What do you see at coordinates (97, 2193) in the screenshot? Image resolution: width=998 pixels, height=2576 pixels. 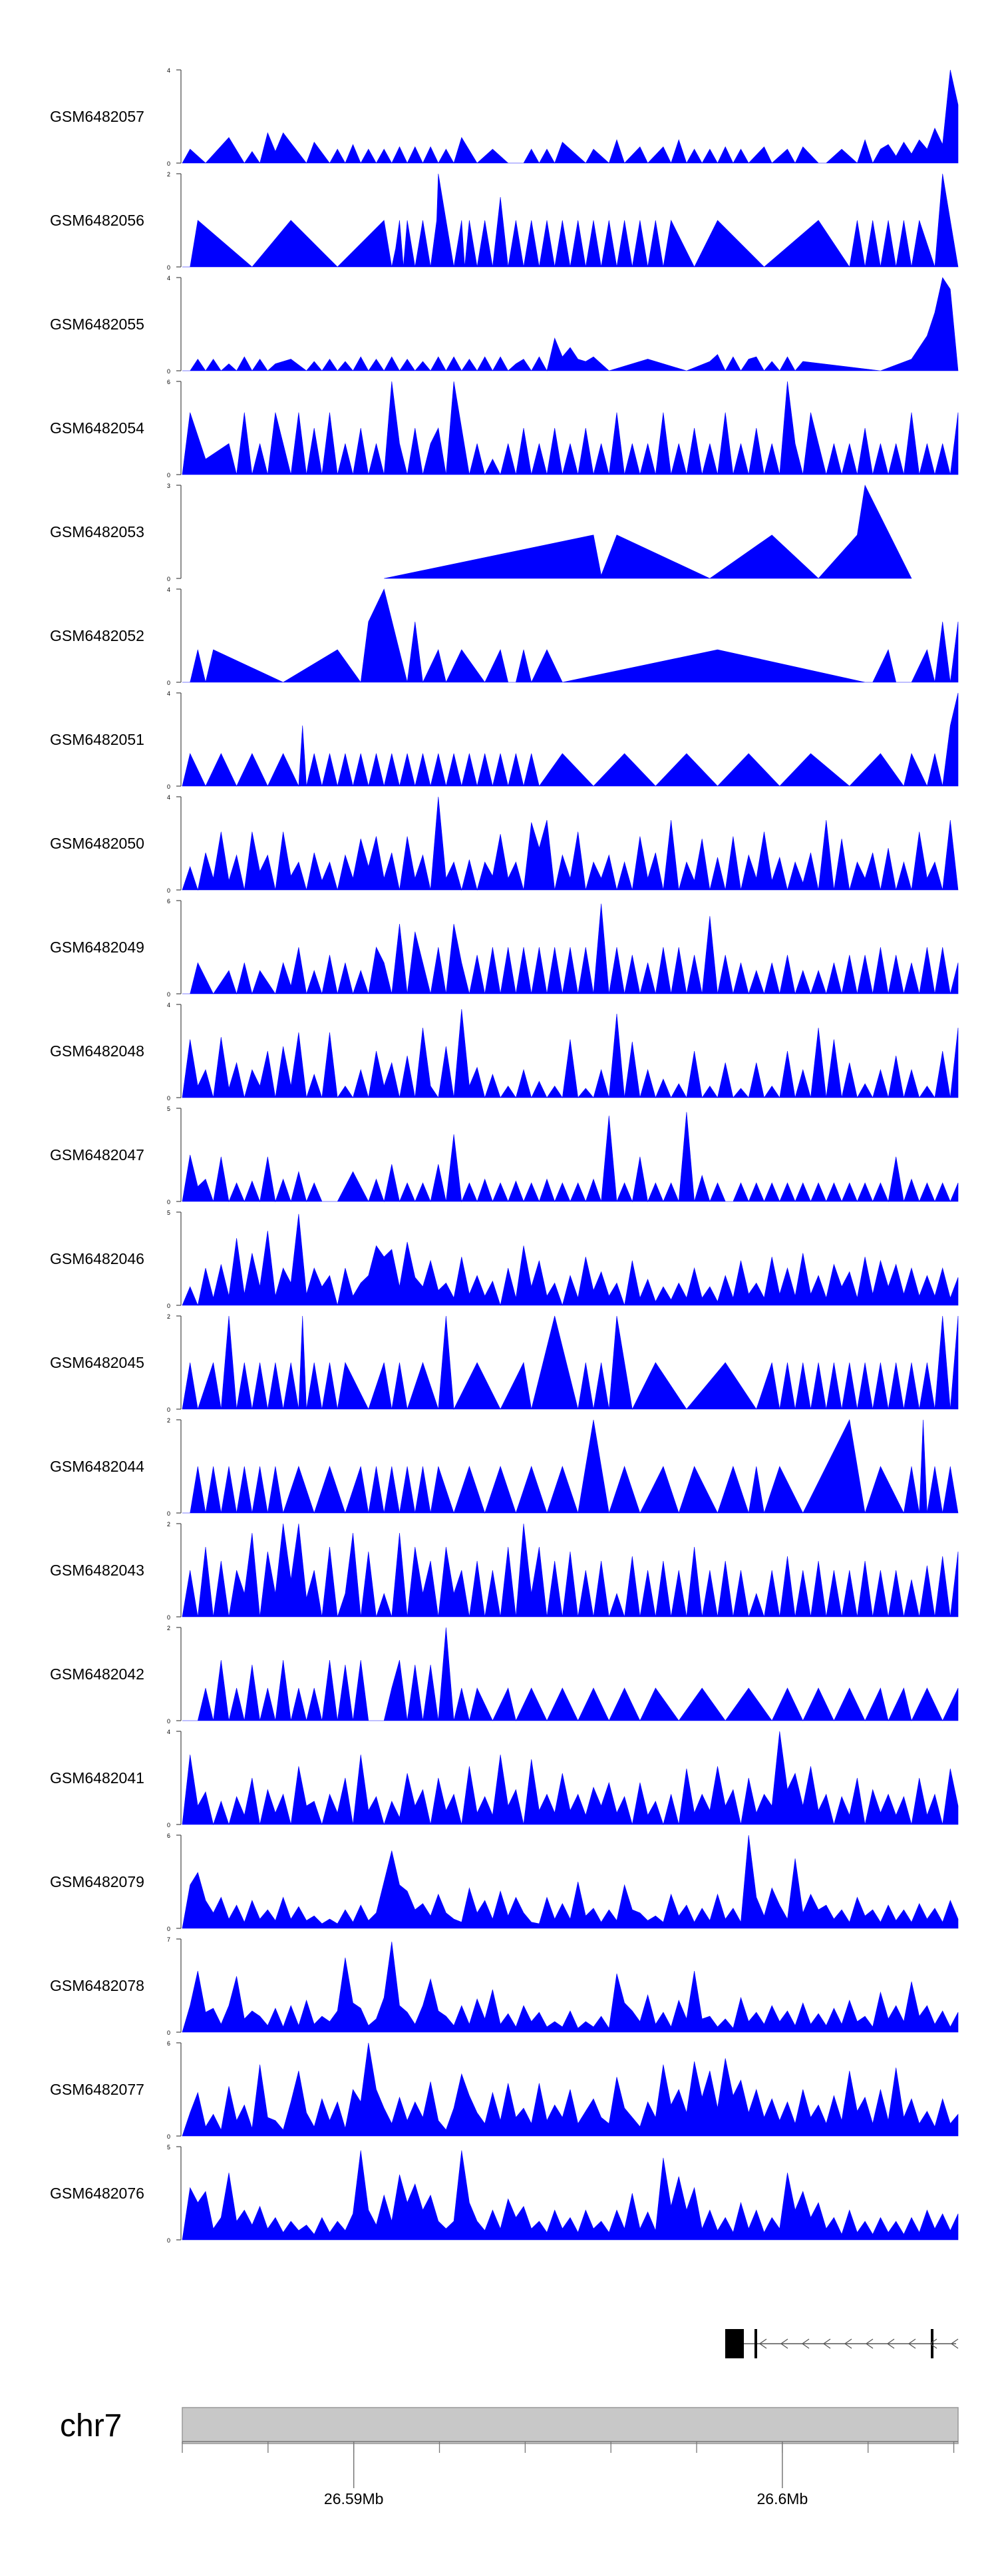 I see `track-label: GSM6482076` at bounding box center [97, 2193].